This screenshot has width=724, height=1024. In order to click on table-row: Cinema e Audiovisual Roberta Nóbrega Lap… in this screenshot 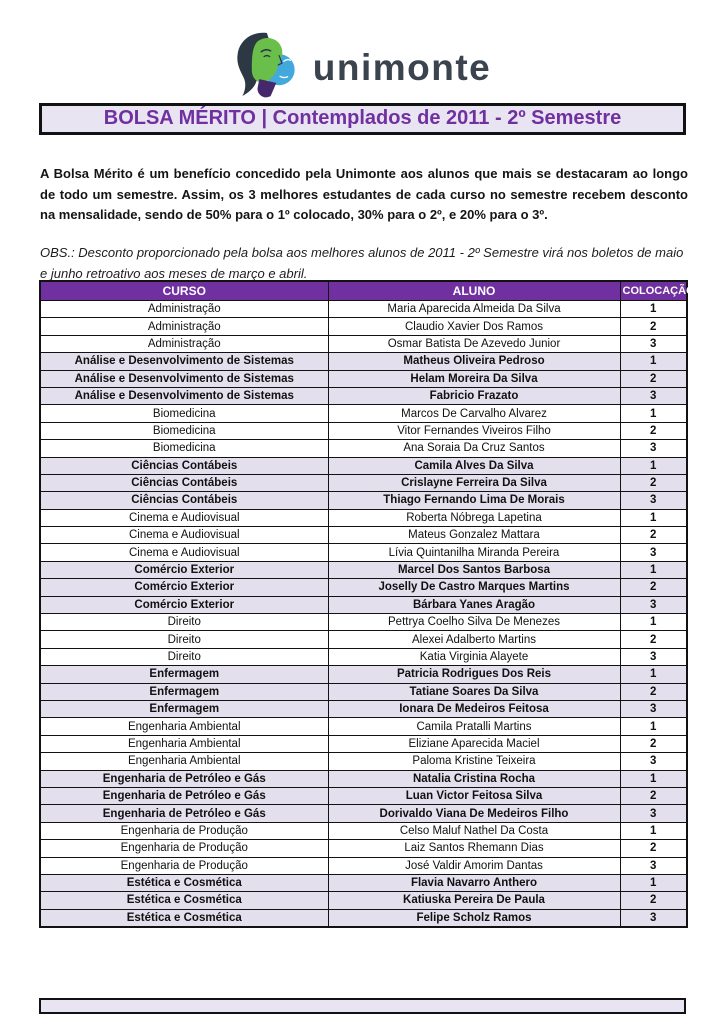, I will do `click(363, 518)`.